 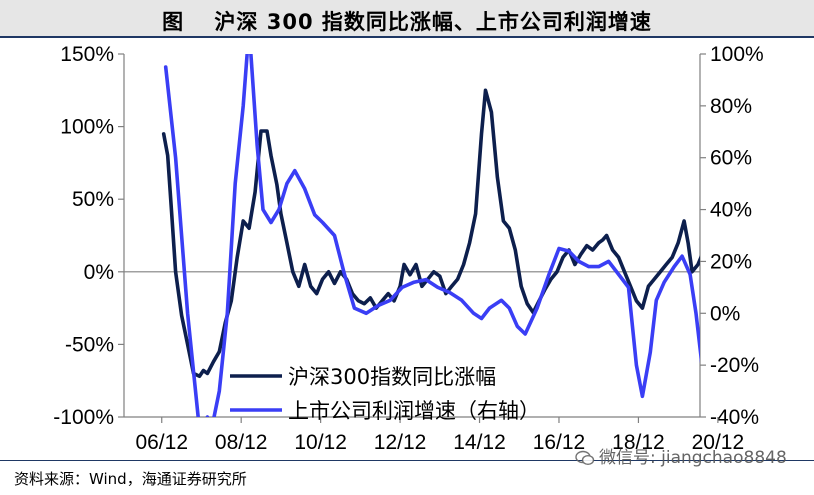 What do you see at coordinates (400, 442) in the screenshot?
I see `x-tick-label: 12/12` at bounding box center [400, 442].